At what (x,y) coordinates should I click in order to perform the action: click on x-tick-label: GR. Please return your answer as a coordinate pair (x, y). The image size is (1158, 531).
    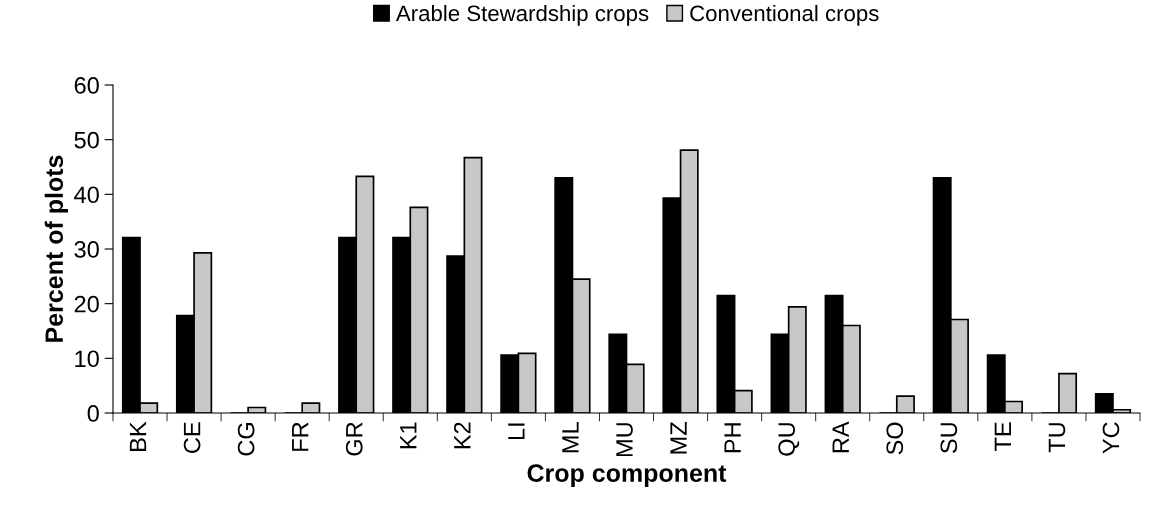
    Looking at the image, I should click on (354, 439).